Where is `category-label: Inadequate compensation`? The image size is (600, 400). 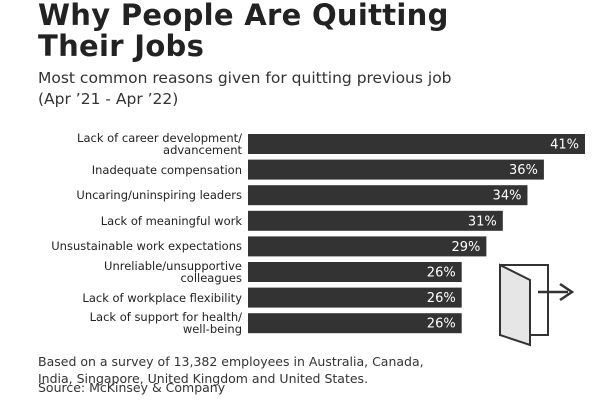 category-label: Inadequate compensation is located at coordinates (166, 169).